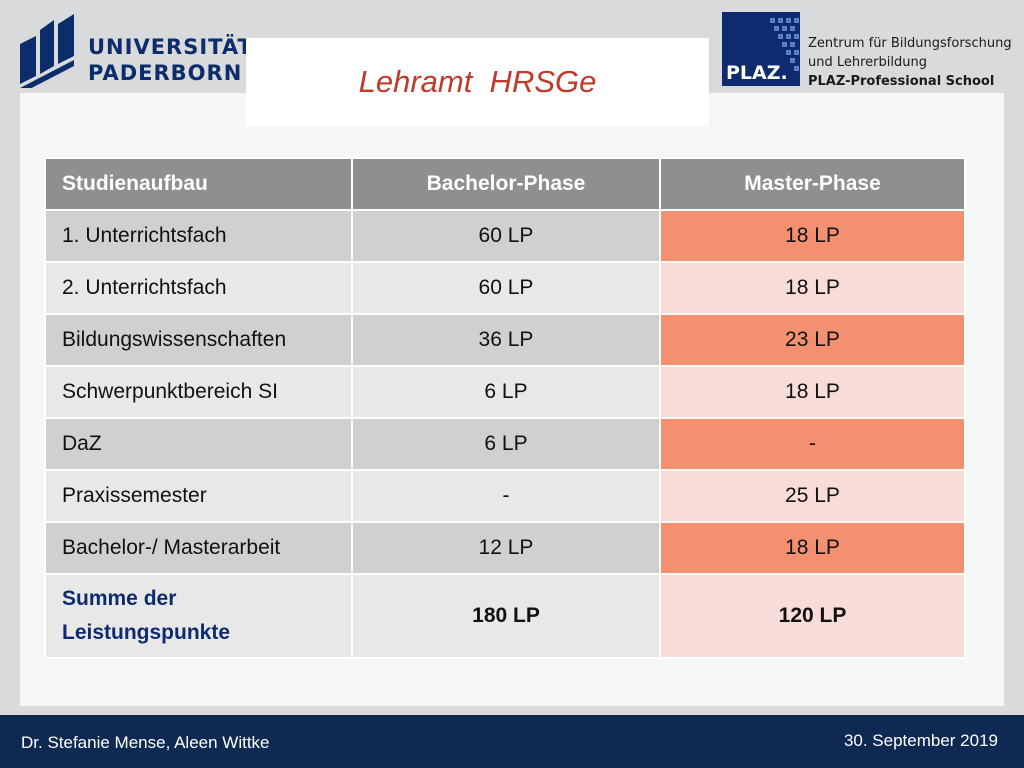  I want to click on sum-row: Summe der Leistungspunkte 180 LP 120 LP, so click(505, 616).